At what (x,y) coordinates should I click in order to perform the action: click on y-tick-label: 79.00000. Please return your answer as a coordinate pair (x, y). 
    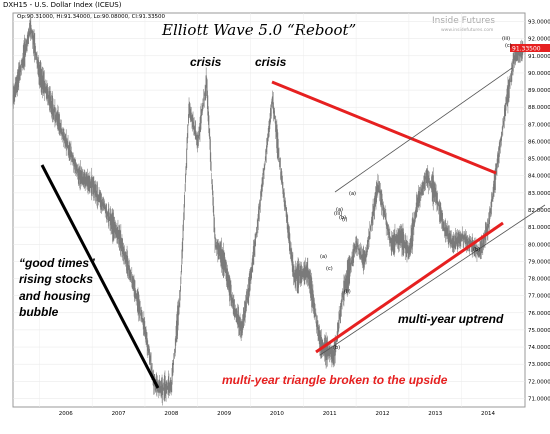
    Looking at the image, I should click on (539, 262).